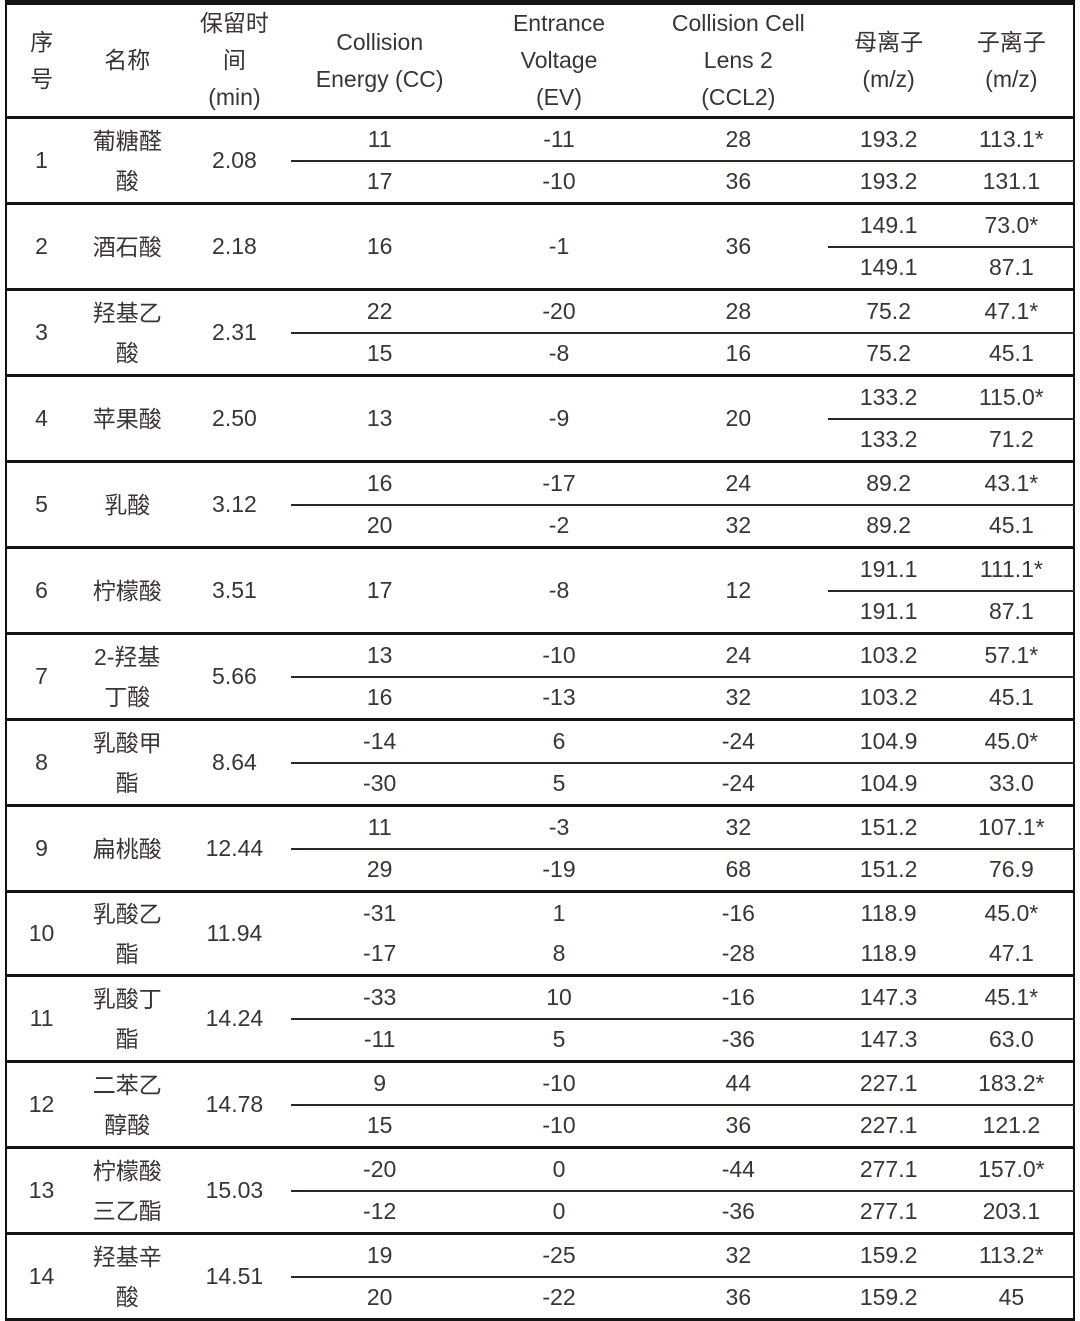 Image resolution: width=1080 pixels, height=1321 pixels. Describe the element at coordinates (379, 1125) in the screenshot. I see `cell-collision-energy: 15` at that location.